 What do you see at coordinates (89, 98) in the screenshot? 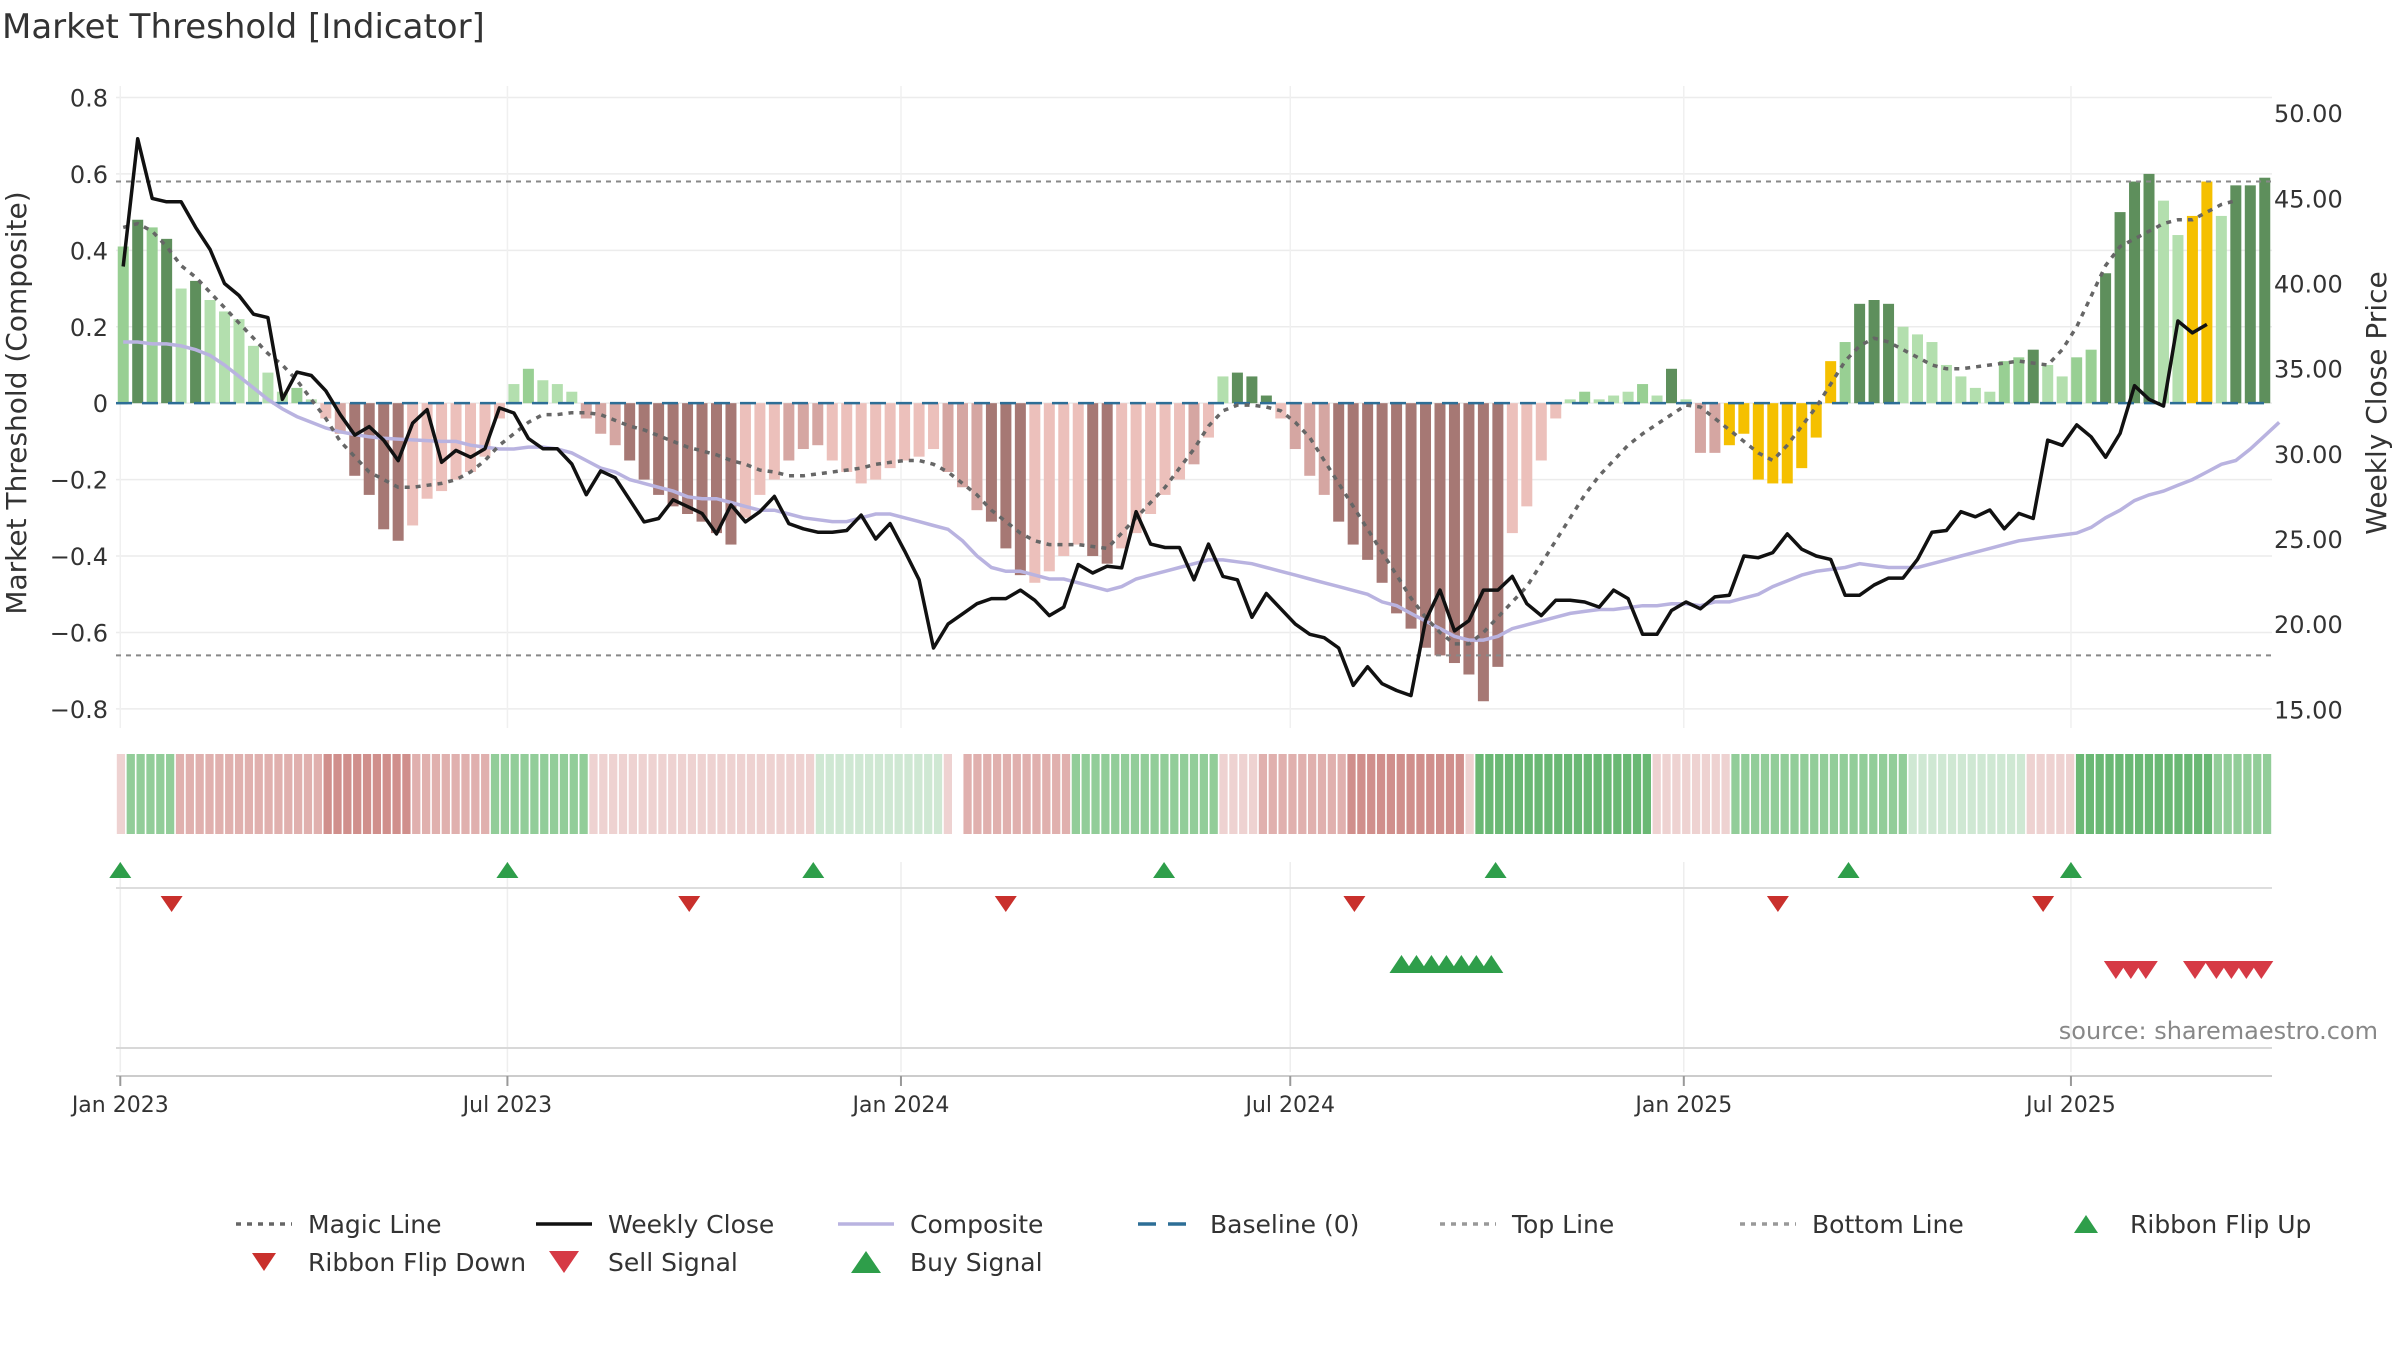
I see `y-tick-label: 0.8` at bounding box center [89, 98].